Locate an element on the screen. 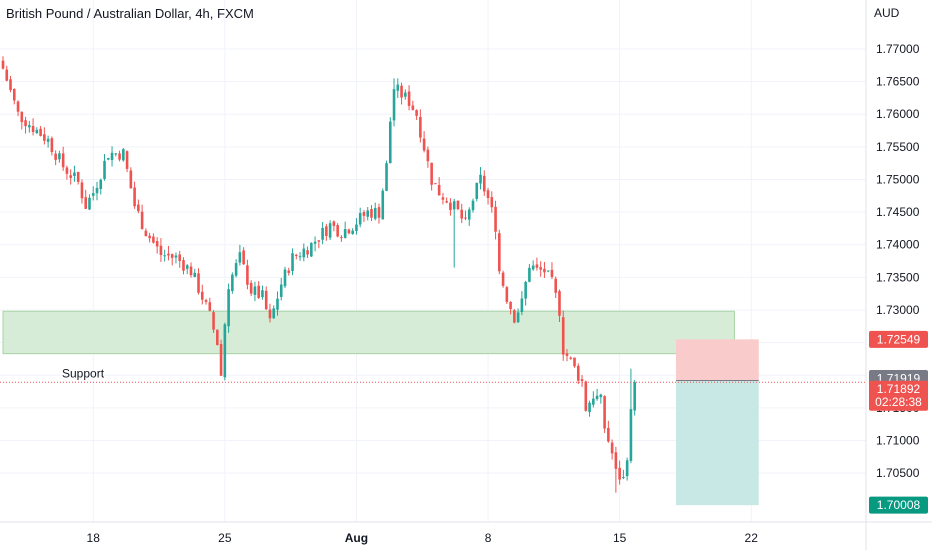  y-tick-label: 1.73500 is located at coordinates (898, 277).